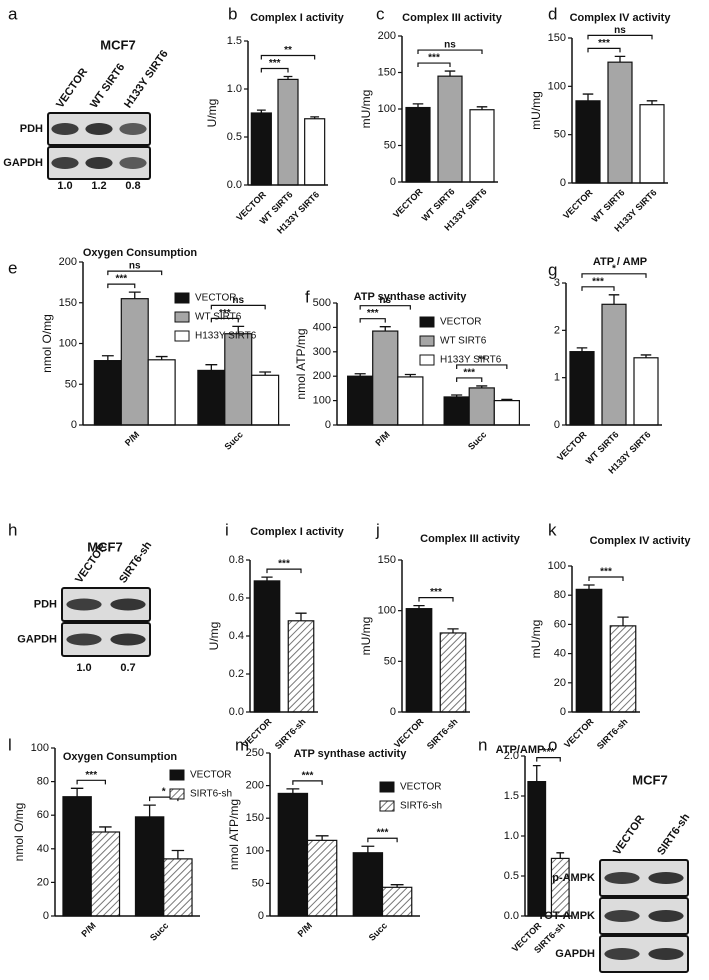 This screenshot has height=980, width=709. What do you see at coordinates (135, 266) in the screenshot?
I see `significance-label: ns` at bounding box center [135, 266].